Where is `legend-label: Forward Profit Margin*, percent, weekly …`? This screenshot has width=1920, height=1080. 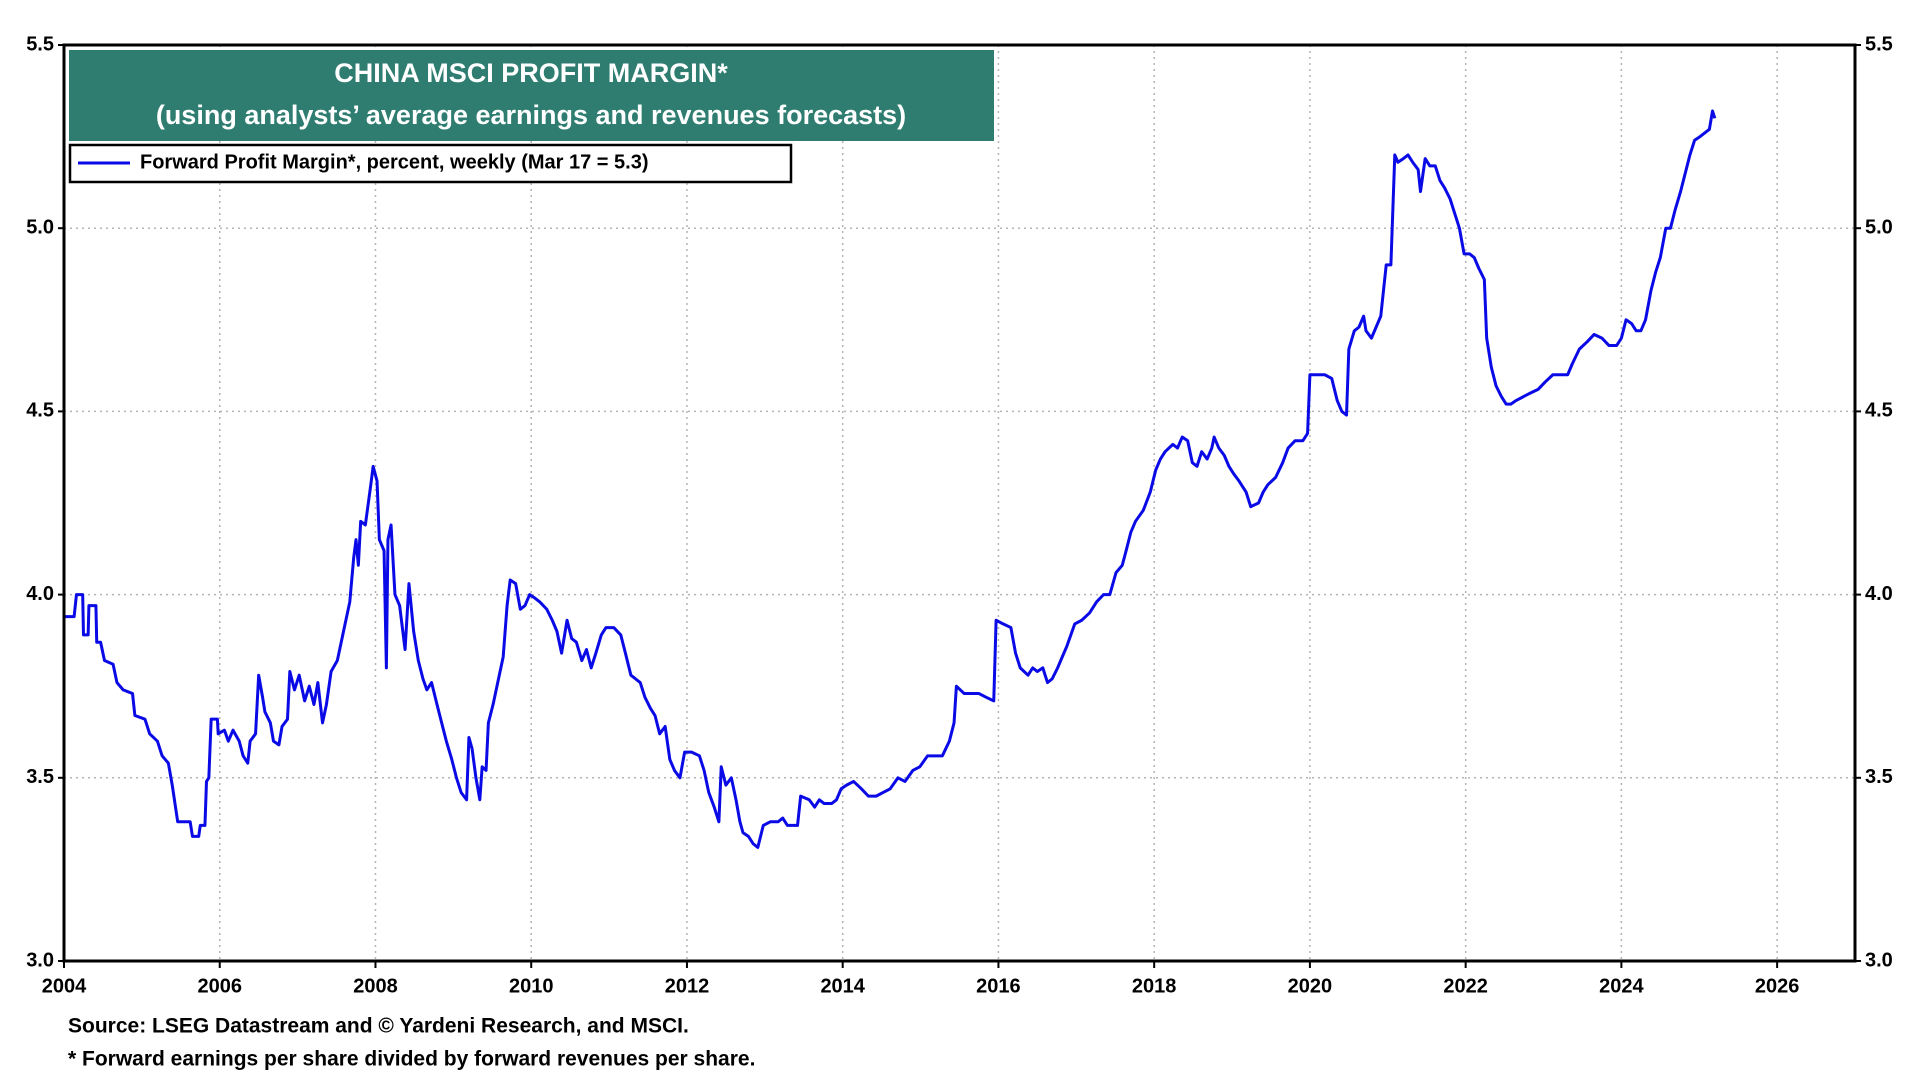 legend-label: Forward Profit Margin*, percent, weekly … is located at coordinates (394, 162).